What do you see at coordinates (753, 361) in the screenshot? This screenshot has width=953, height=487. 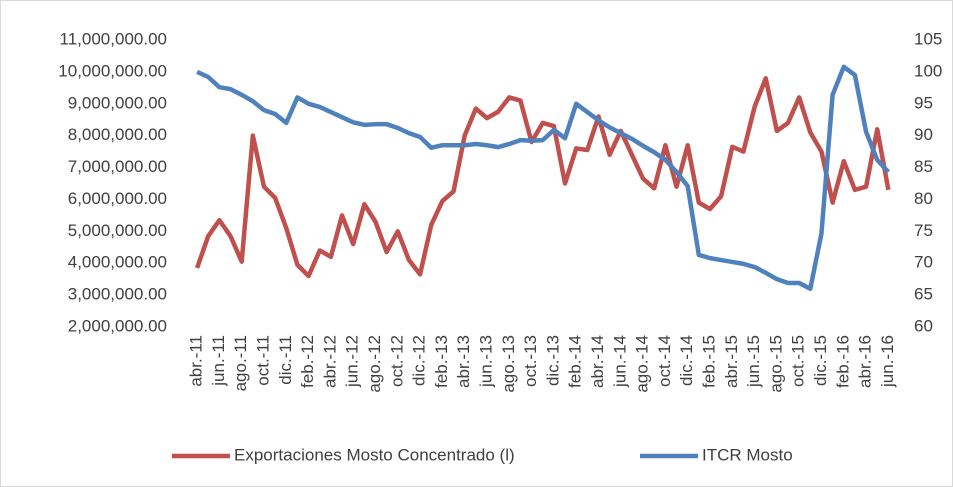 I see `x-tick-label: jun.-15` at bounding box center [753, 361].